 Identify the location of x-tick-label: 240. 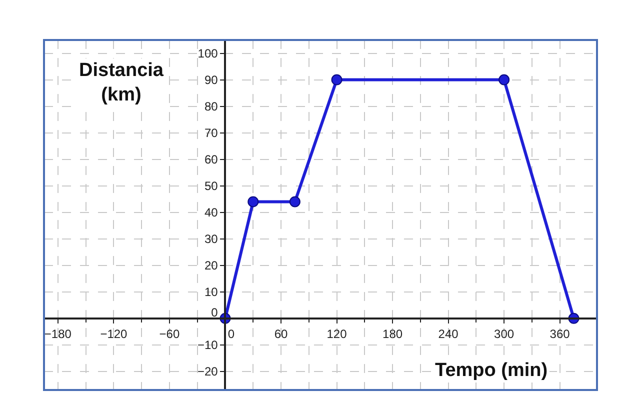
(448, 333).